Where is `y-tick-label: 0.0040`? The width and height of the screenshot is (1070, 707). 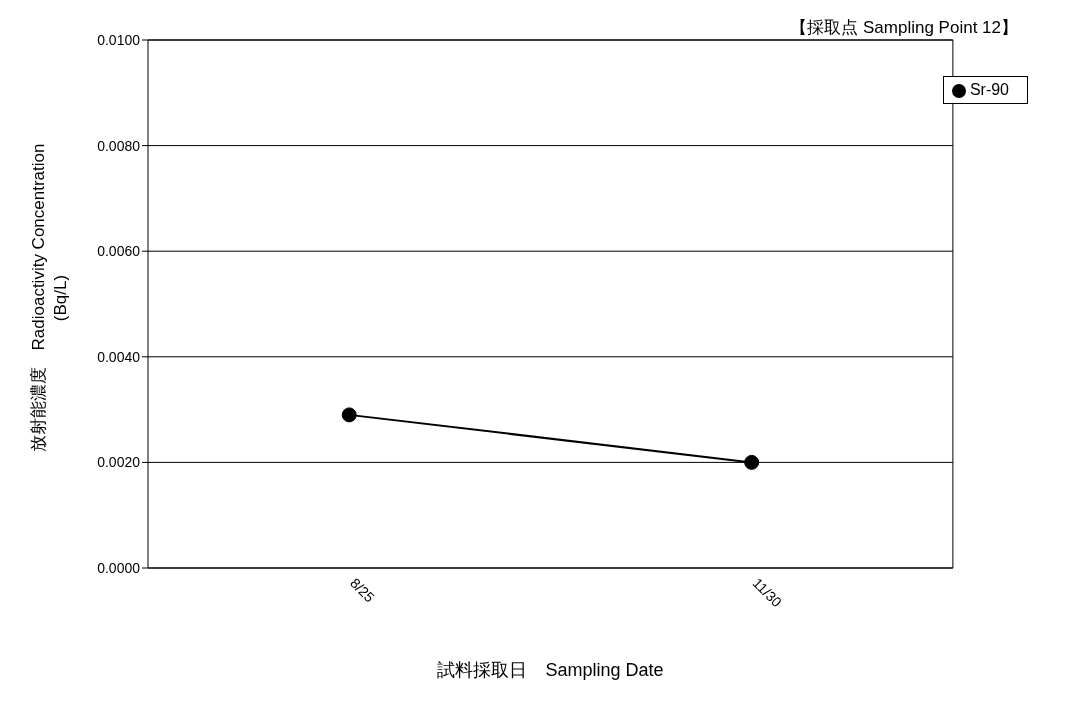 y-tick-label: 0.0040 is located at coordinates (119, 356).